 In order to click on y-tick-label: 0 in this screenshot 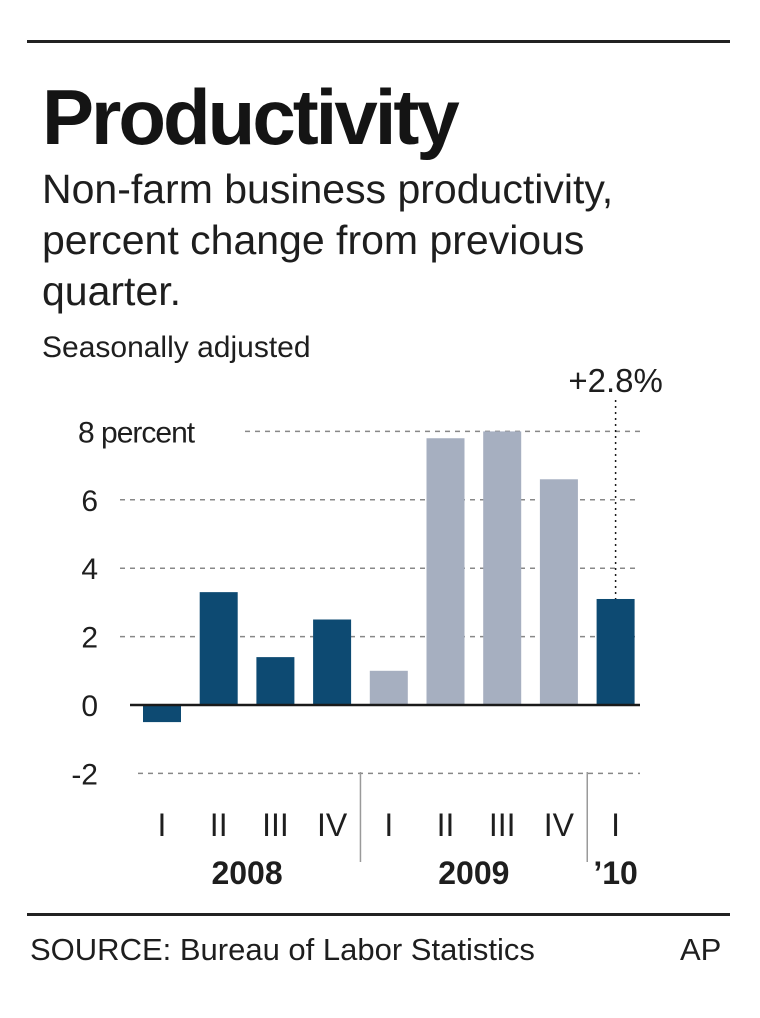, I will do `click(89, 706)`.